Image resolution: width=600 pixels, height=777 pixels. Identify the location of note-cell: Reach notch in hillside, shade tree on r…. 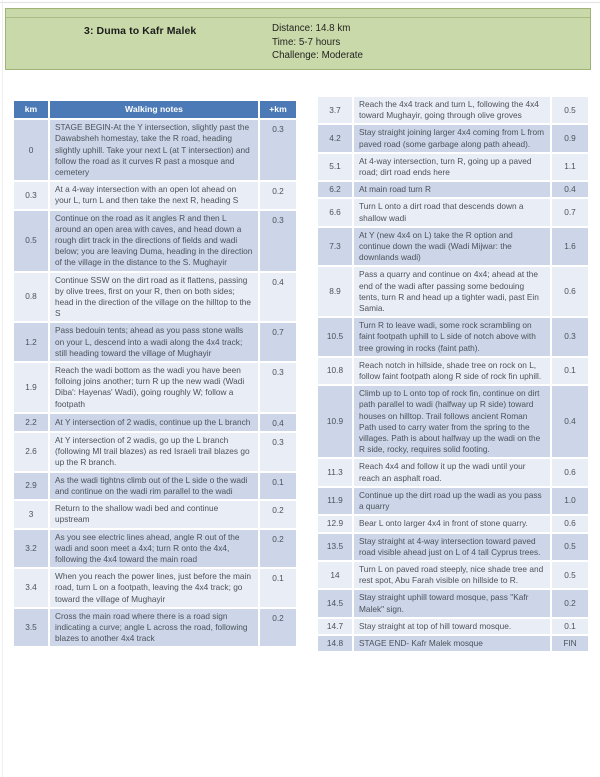
(452, 371).